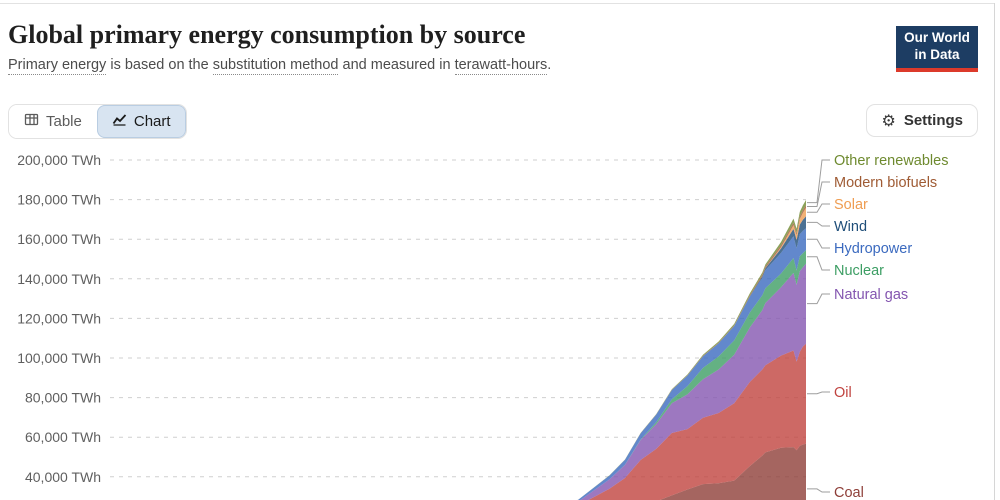 The image size is (1000, 500). What do you see at coordinates (994, 251) in the screenshot?
I see `frame-border-right` at bounding box center [994, 251].